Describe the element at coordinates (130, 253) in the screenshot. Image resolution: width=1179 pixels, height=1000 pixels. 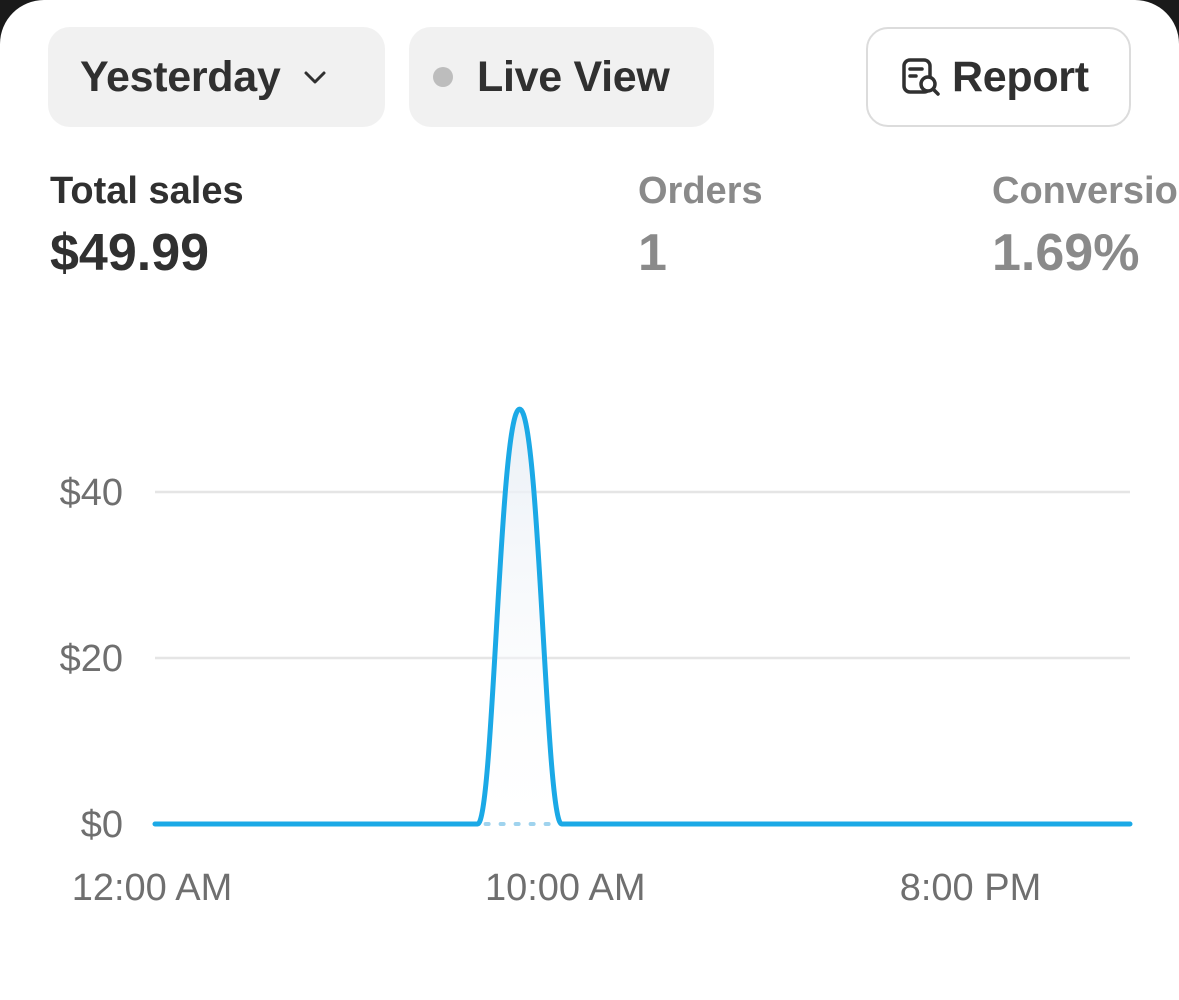
I see `metric-value: $49.99` at that location.